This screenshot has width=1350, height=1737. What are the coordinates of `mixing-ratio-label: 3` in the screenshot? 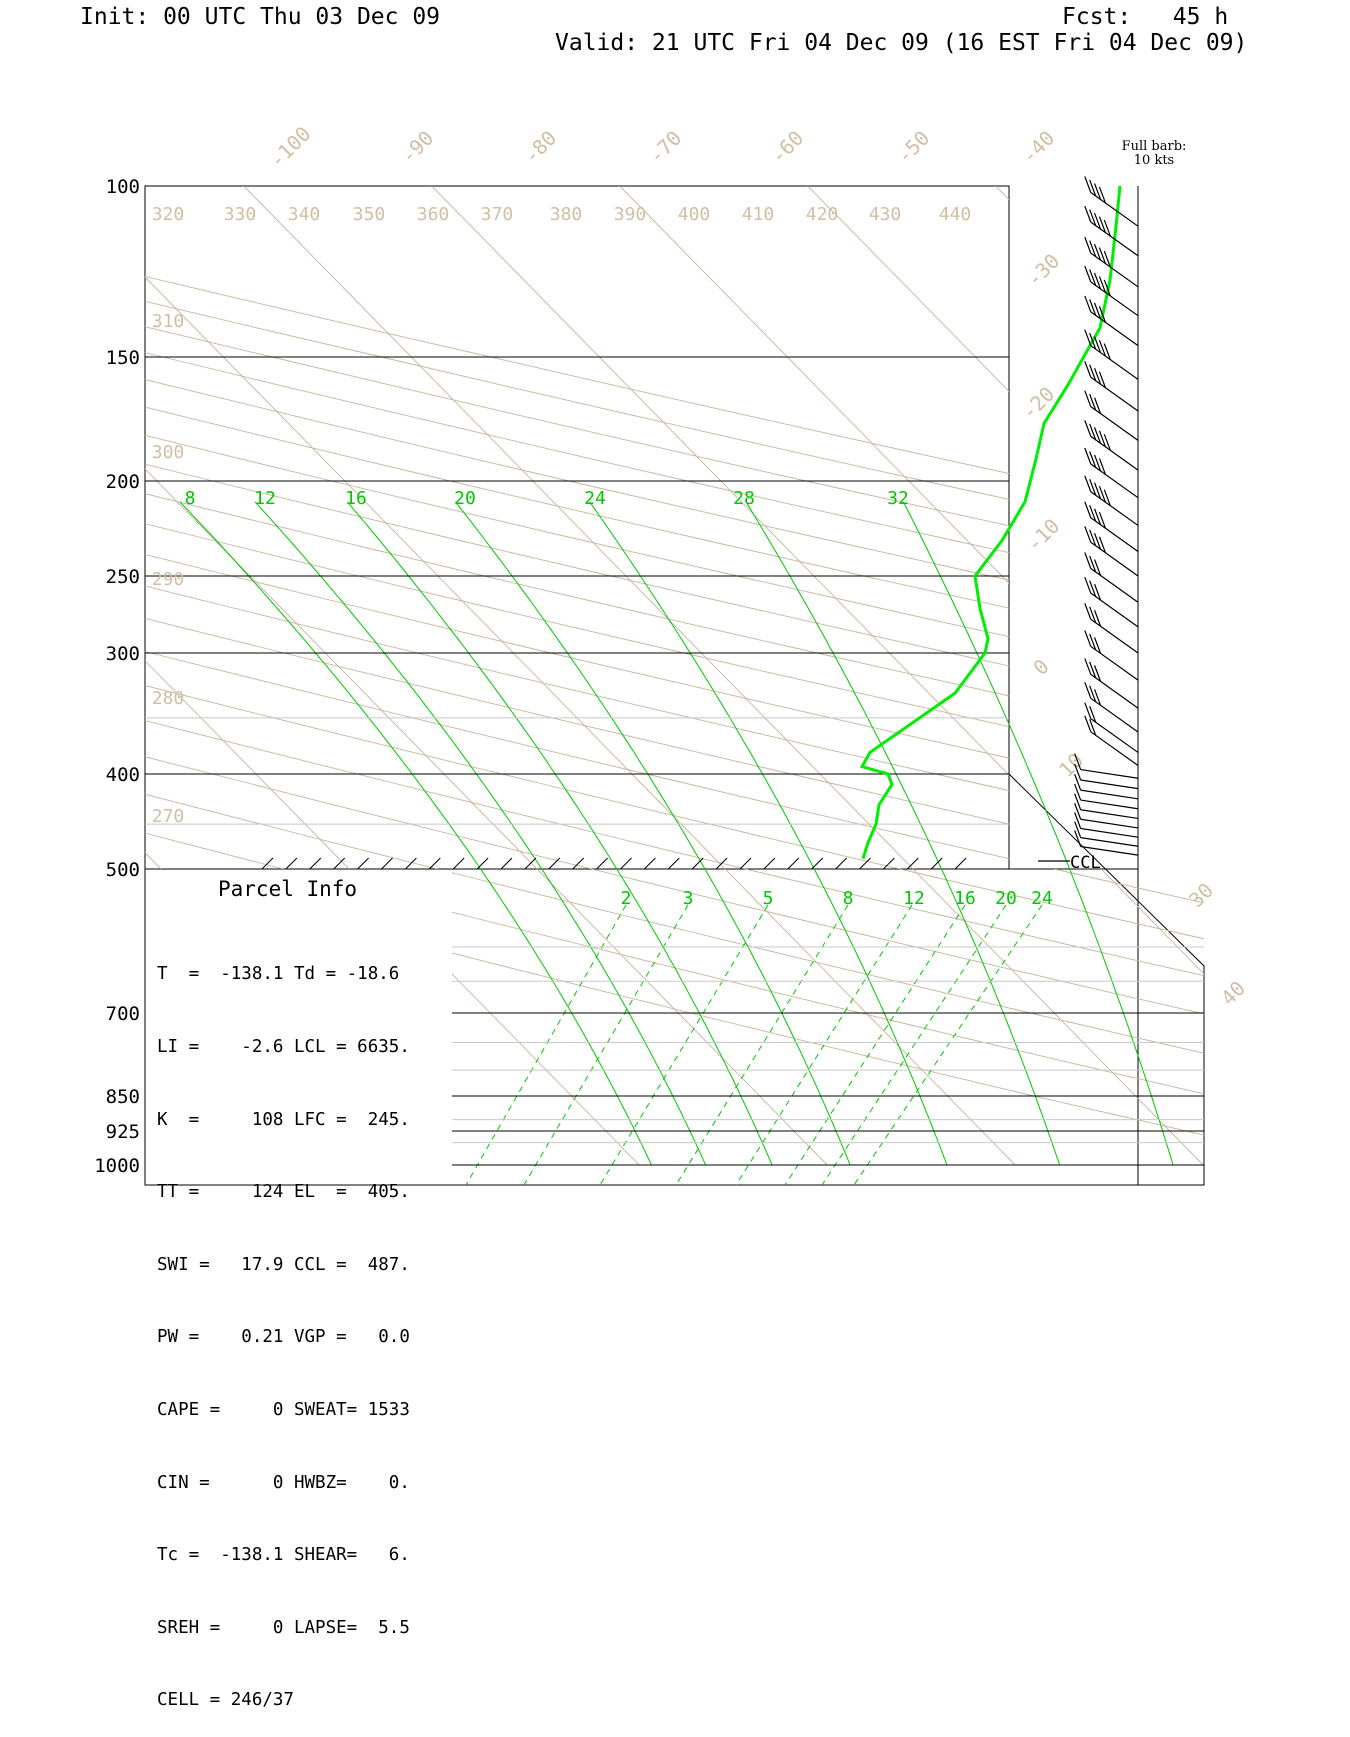 It's located at (688, 898).